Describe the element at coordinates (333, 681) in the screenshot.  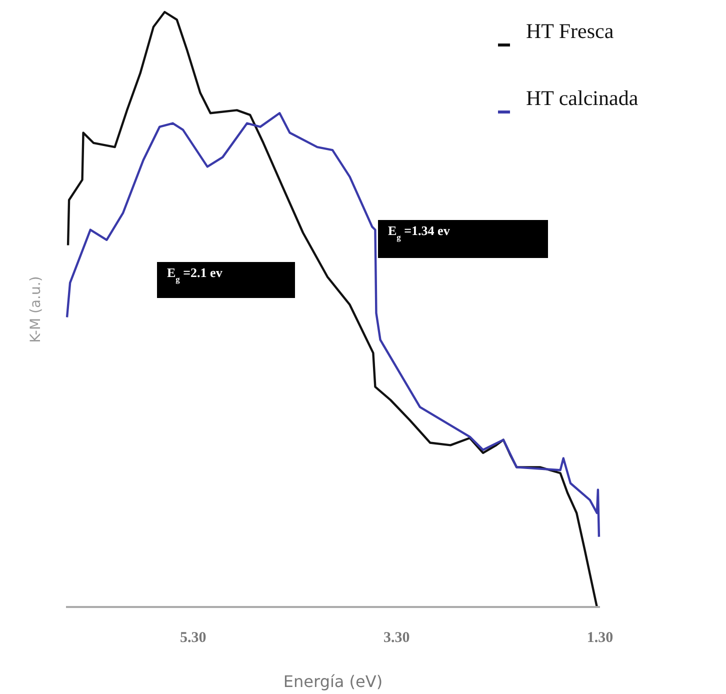
I see `x-axis-title: Energía (eV)` at that location.